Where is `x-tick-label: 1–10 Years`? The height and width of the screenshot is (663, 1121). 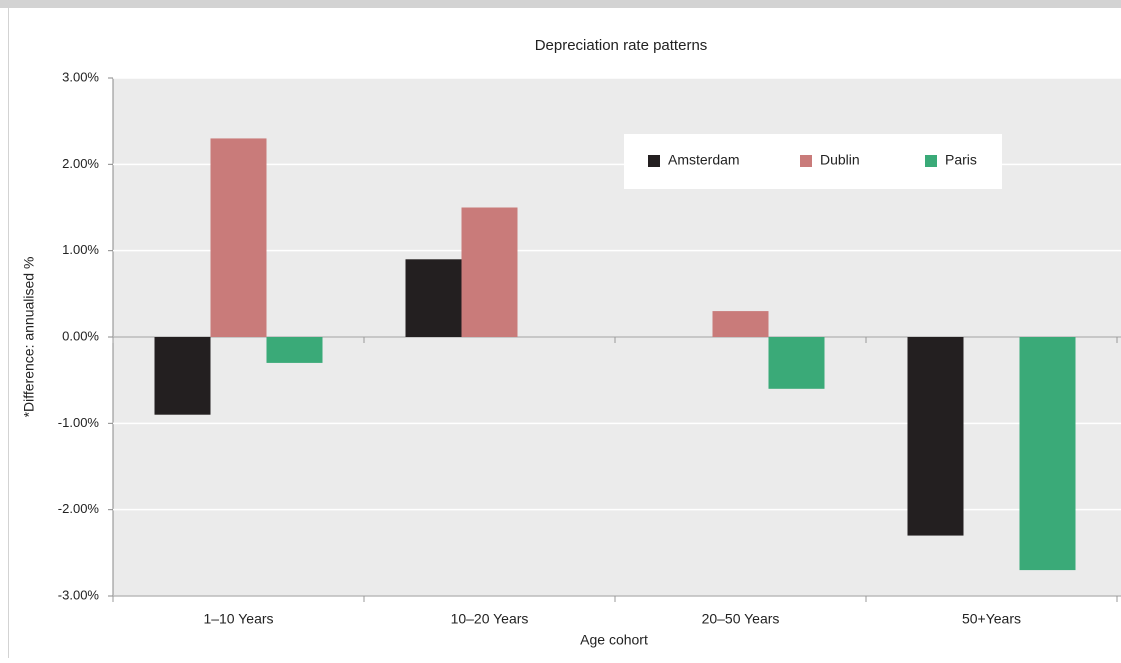
x-tick-label: 1–10 Years is located at coordinates (238, 619).